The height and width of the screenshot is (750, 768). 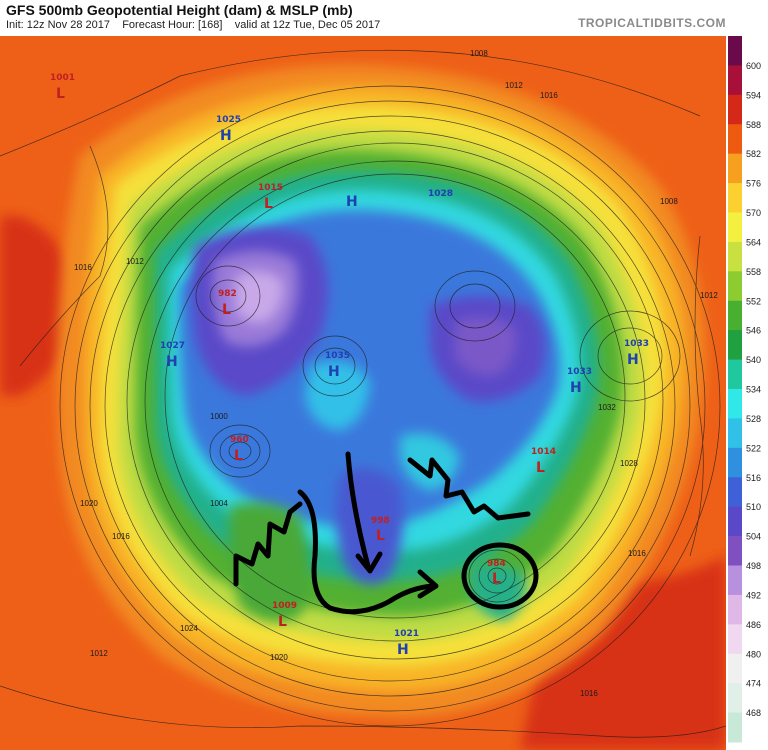 What do you see at coordinates (279, 657) in the screenshot?
I see `isobar-label: 1020` at bounding box center [279, 657].